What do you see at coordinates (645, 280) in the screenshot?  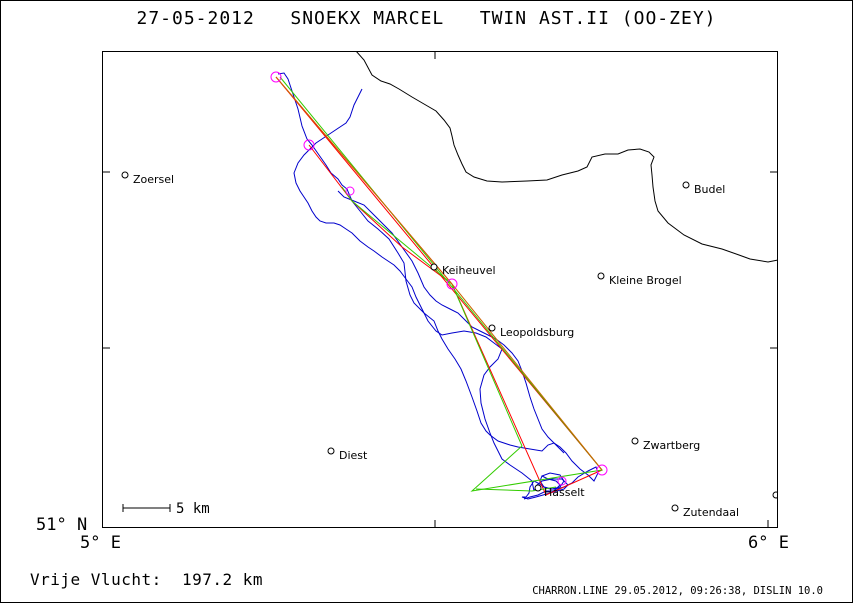 I see `place-label-kleine-brogel: Kleine Brogel` at bounding box center [645, 280].